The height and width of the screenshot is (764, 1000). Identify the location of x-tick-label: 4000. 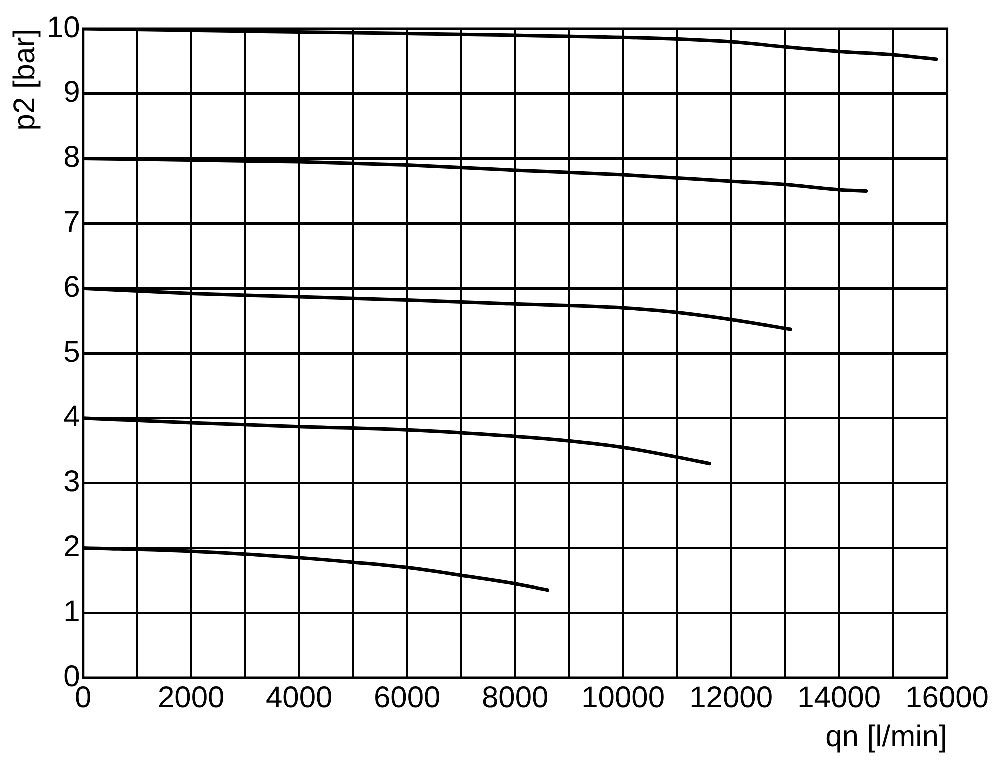
(299, 697).